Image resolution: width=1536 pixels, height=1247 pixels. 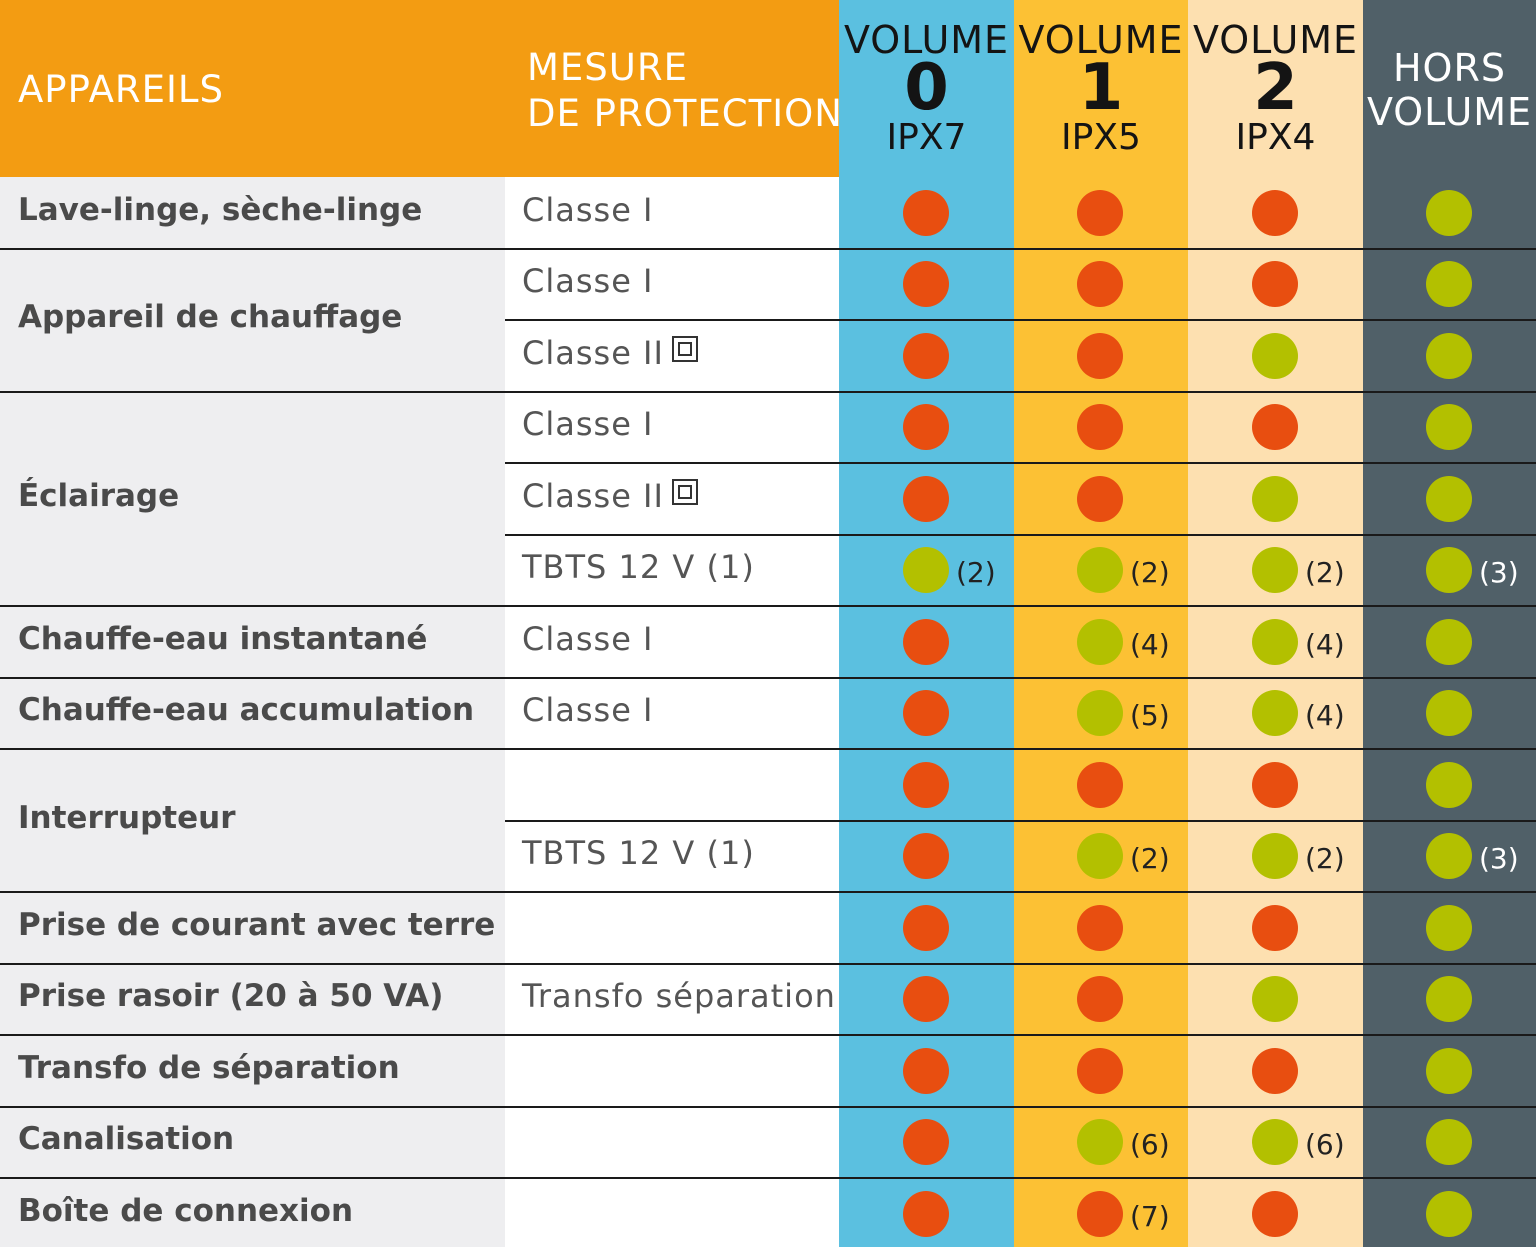 What do you see at coordinates (1499, 573) in the screenshot?
I see `footnote-ref: (3)` at bounding box center [1499, 573].